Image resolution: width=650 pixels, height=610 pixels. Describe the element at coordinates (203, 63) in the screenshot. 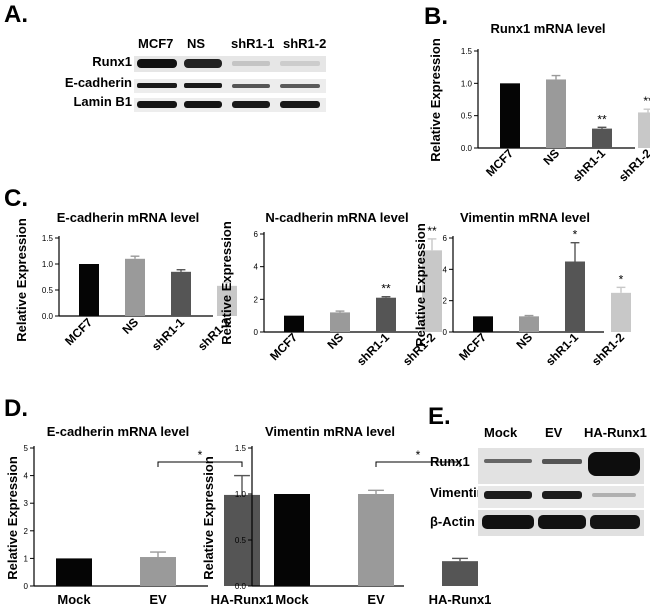

I see `band-a-runx1-ns` at that location.